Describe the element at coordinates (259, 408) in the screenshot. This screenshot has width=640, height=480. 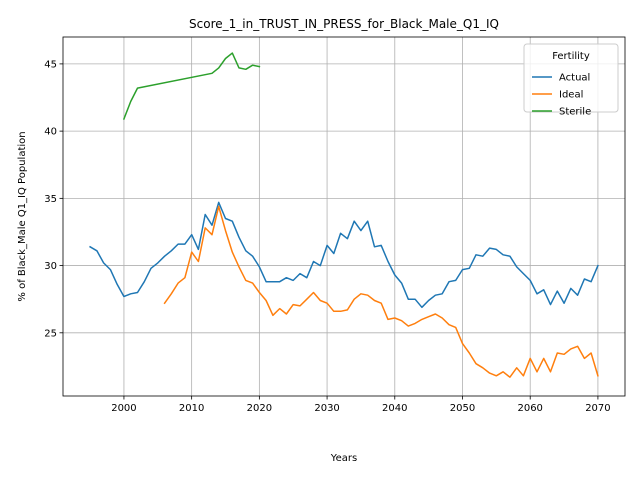
I see `x-tick-label: 2020` at that location.